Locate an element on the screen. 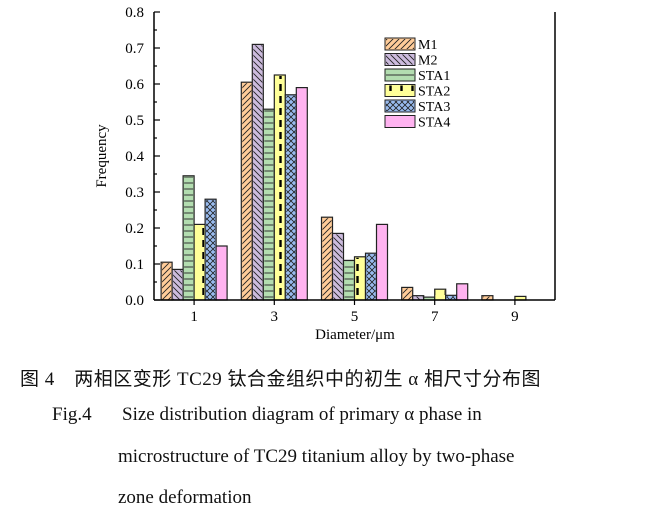 Image resolution: width=654 pixels, height=518 pixels. y-tick-label: 0.8 is located at coordinates (134, 13).